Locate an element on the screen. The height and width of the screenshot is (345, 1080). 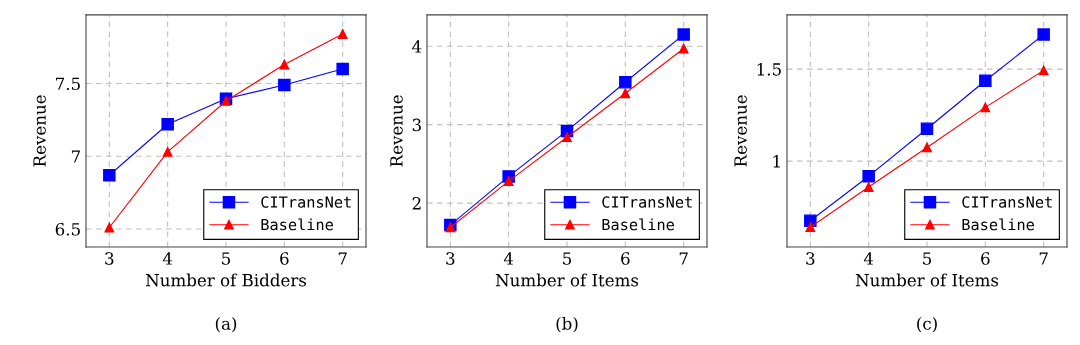
text: (a) is located at coordinates (226, 324).